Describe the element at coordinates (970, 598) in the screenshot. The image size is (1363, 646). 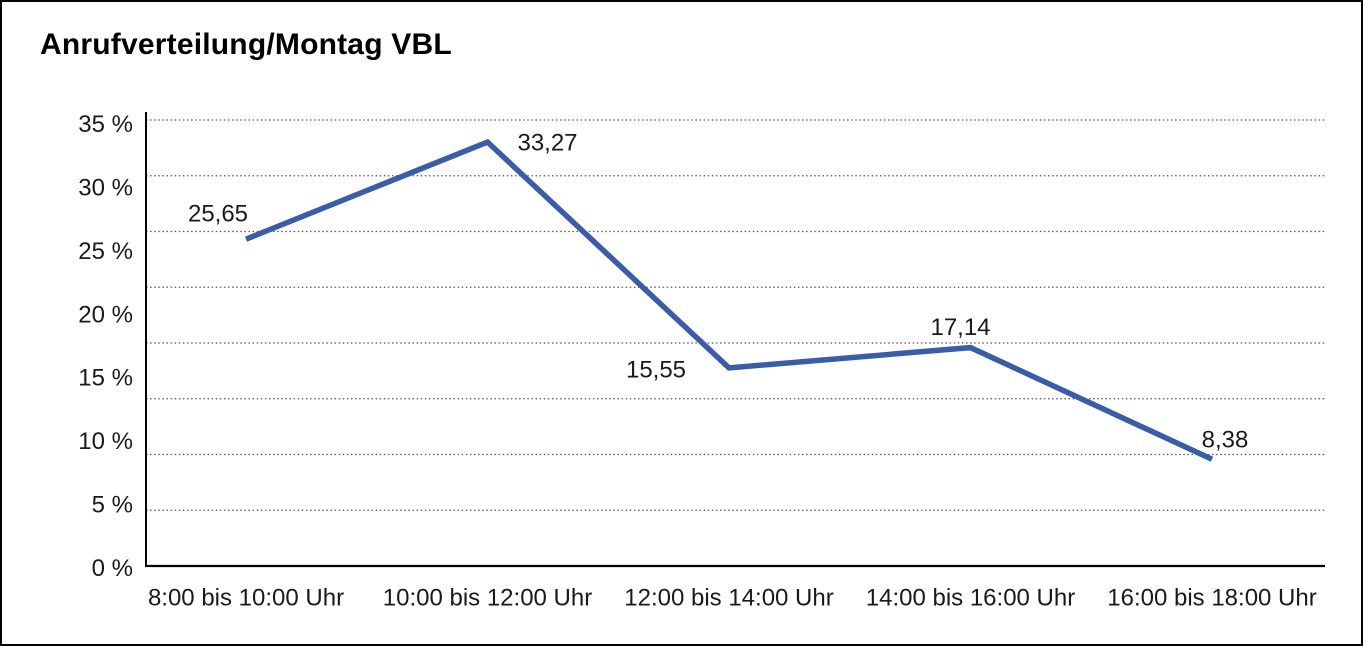
I see `x-tick-label: 14:00 bis 16:00 Uhr` at that location.